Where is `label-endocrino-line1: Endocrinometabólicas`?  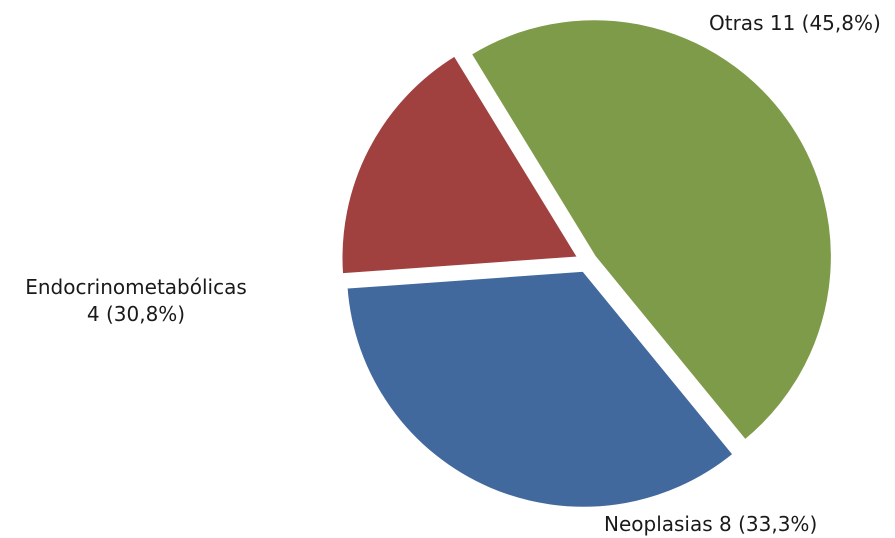
label-endocrino-line1: Endocrinometabólicas is located at coordinates (136, 287).